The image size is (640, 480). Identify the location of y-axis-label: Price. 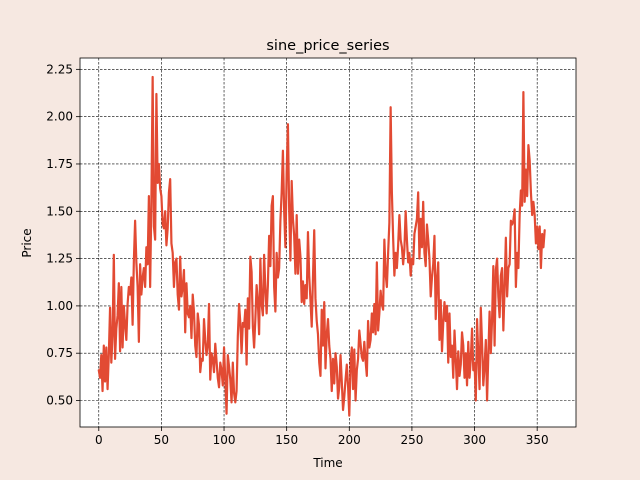
(27, 242).